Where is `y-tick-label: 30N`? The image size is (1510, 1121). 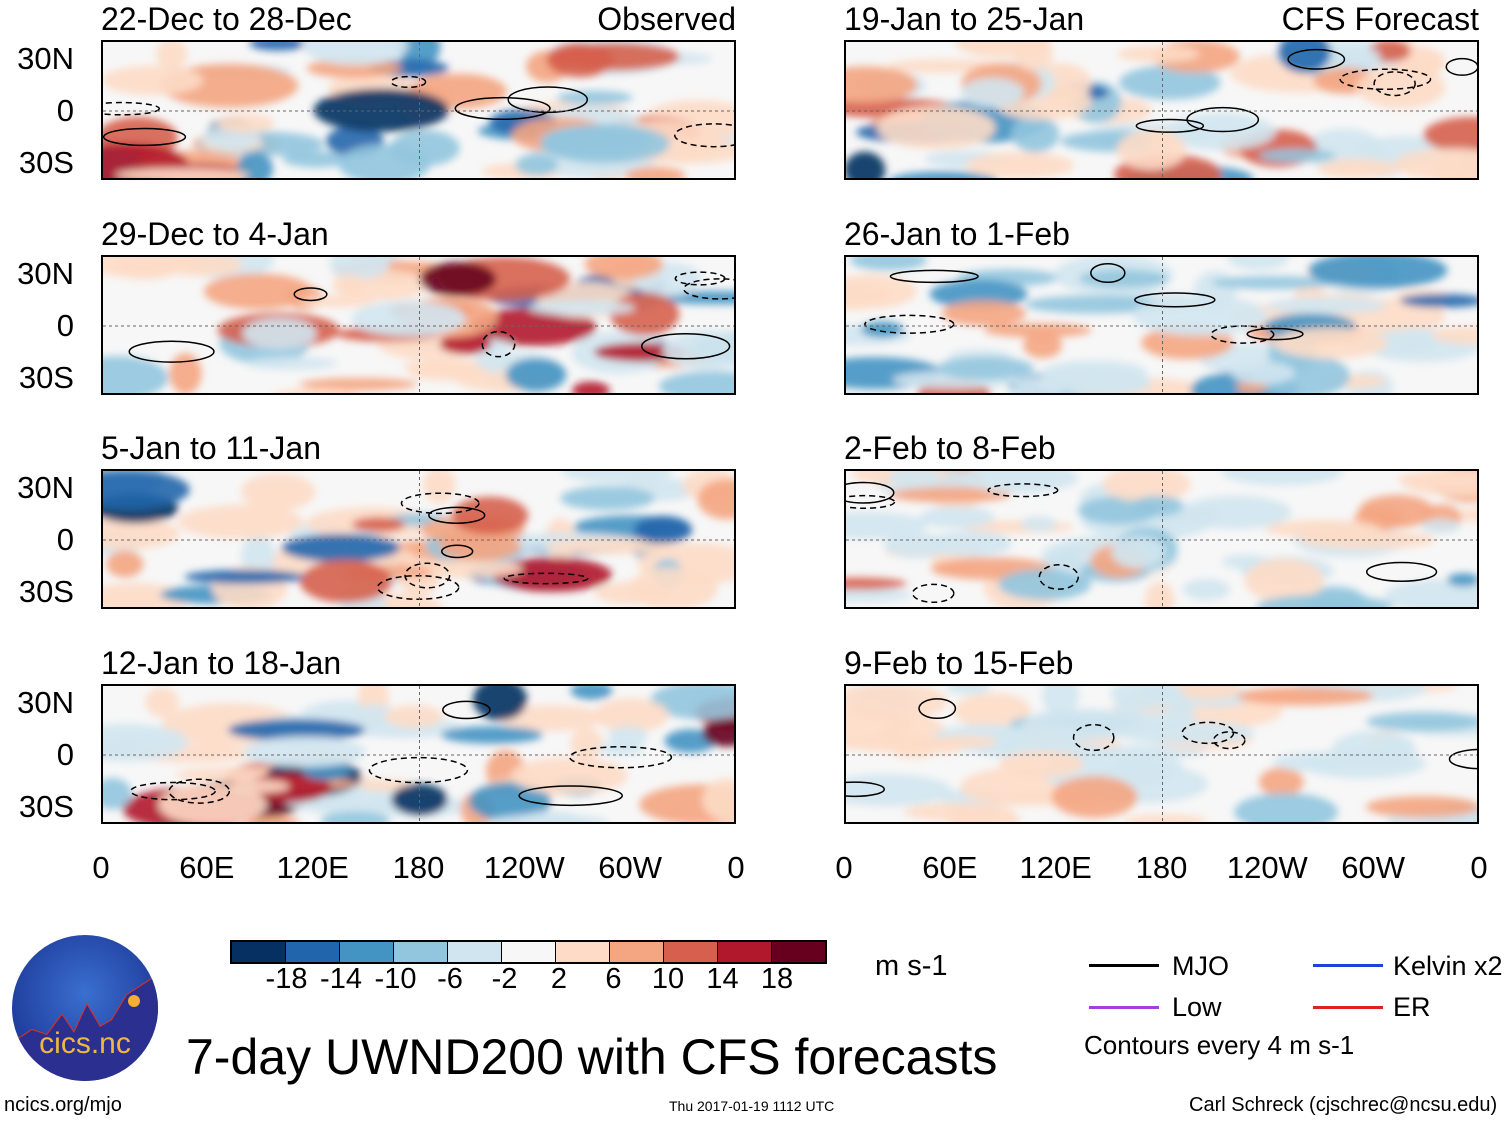 y-tick-label: 30N is located at coordinates (45, 273).